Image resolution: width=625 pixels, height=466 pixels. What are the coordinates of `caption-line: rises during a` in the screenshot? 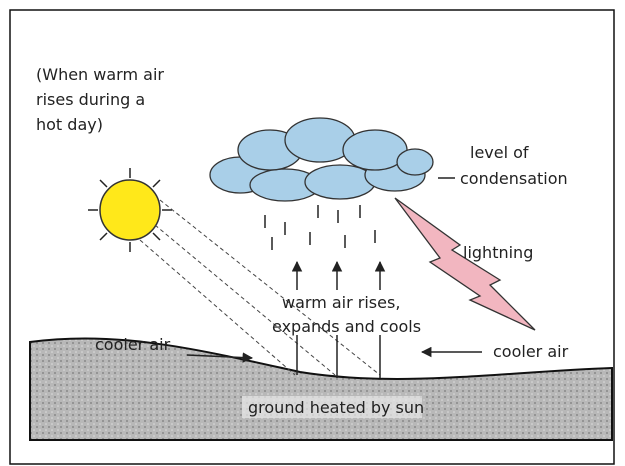 It's located at (90, 99).